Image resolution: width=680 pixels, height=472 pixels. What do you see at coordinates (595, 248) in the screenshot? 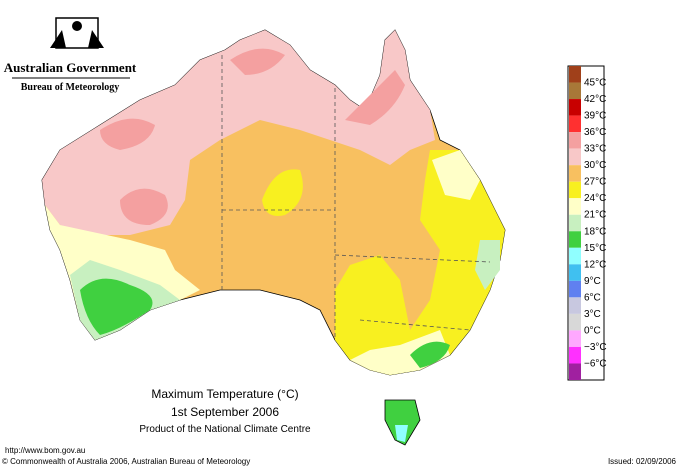
I see `legend-label: 15°C` at bounding box center [595, 248].